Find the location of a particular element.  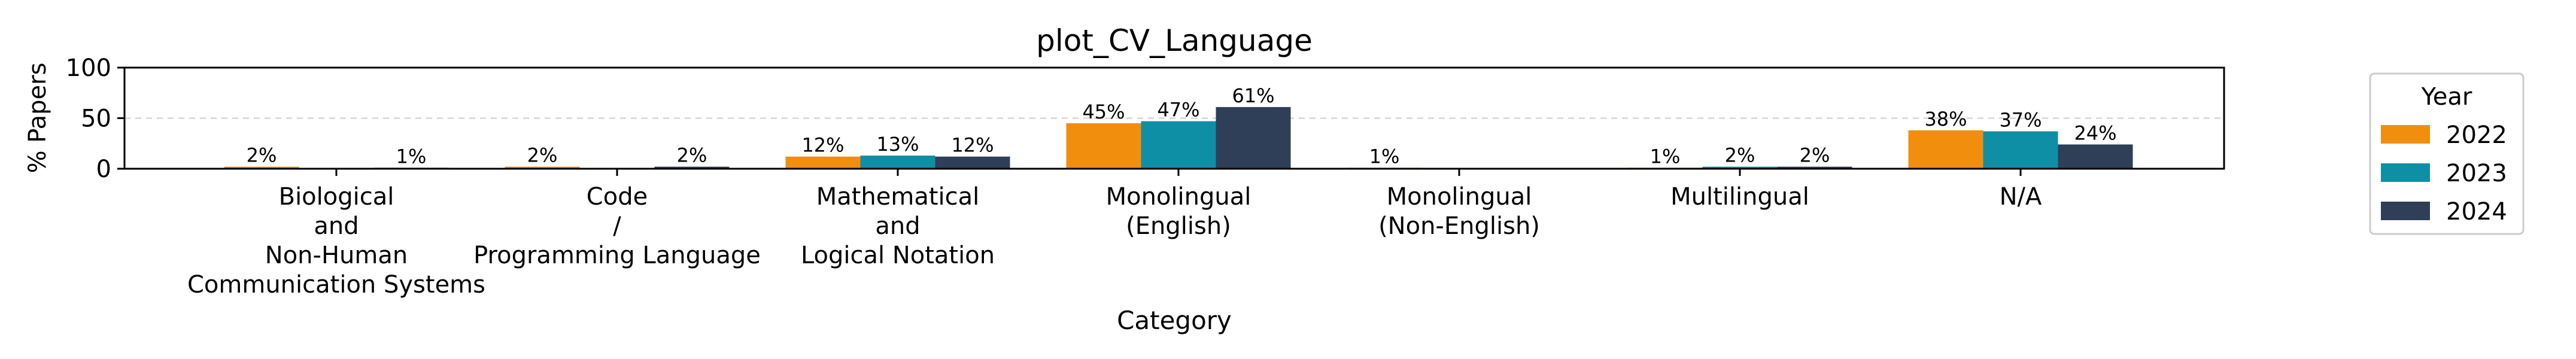

bars-layer is located at coordinates (1178, 138).